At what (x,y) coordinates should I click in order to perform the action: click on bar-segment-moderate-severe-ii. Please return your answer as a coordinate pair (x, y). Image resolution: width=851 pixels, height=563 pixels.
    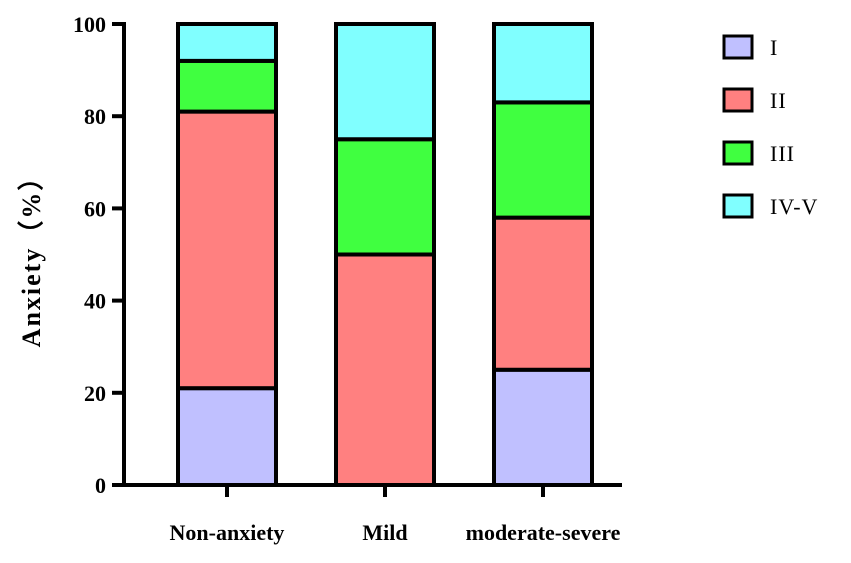
    Looking at the image, I should click on (543, 293).